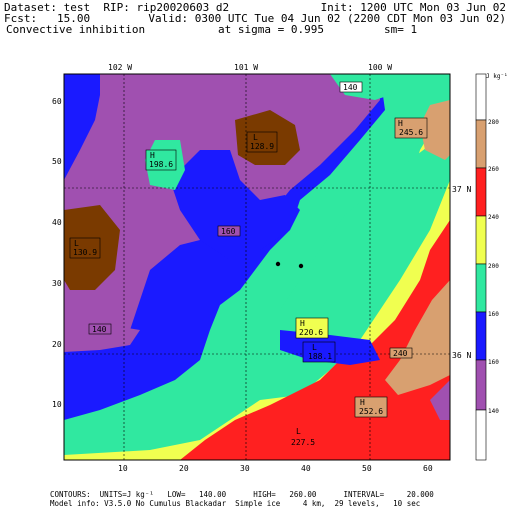  Describe the element at coordinates (57, 222) in the screenshot. I see `y-tick: 40` at that location.